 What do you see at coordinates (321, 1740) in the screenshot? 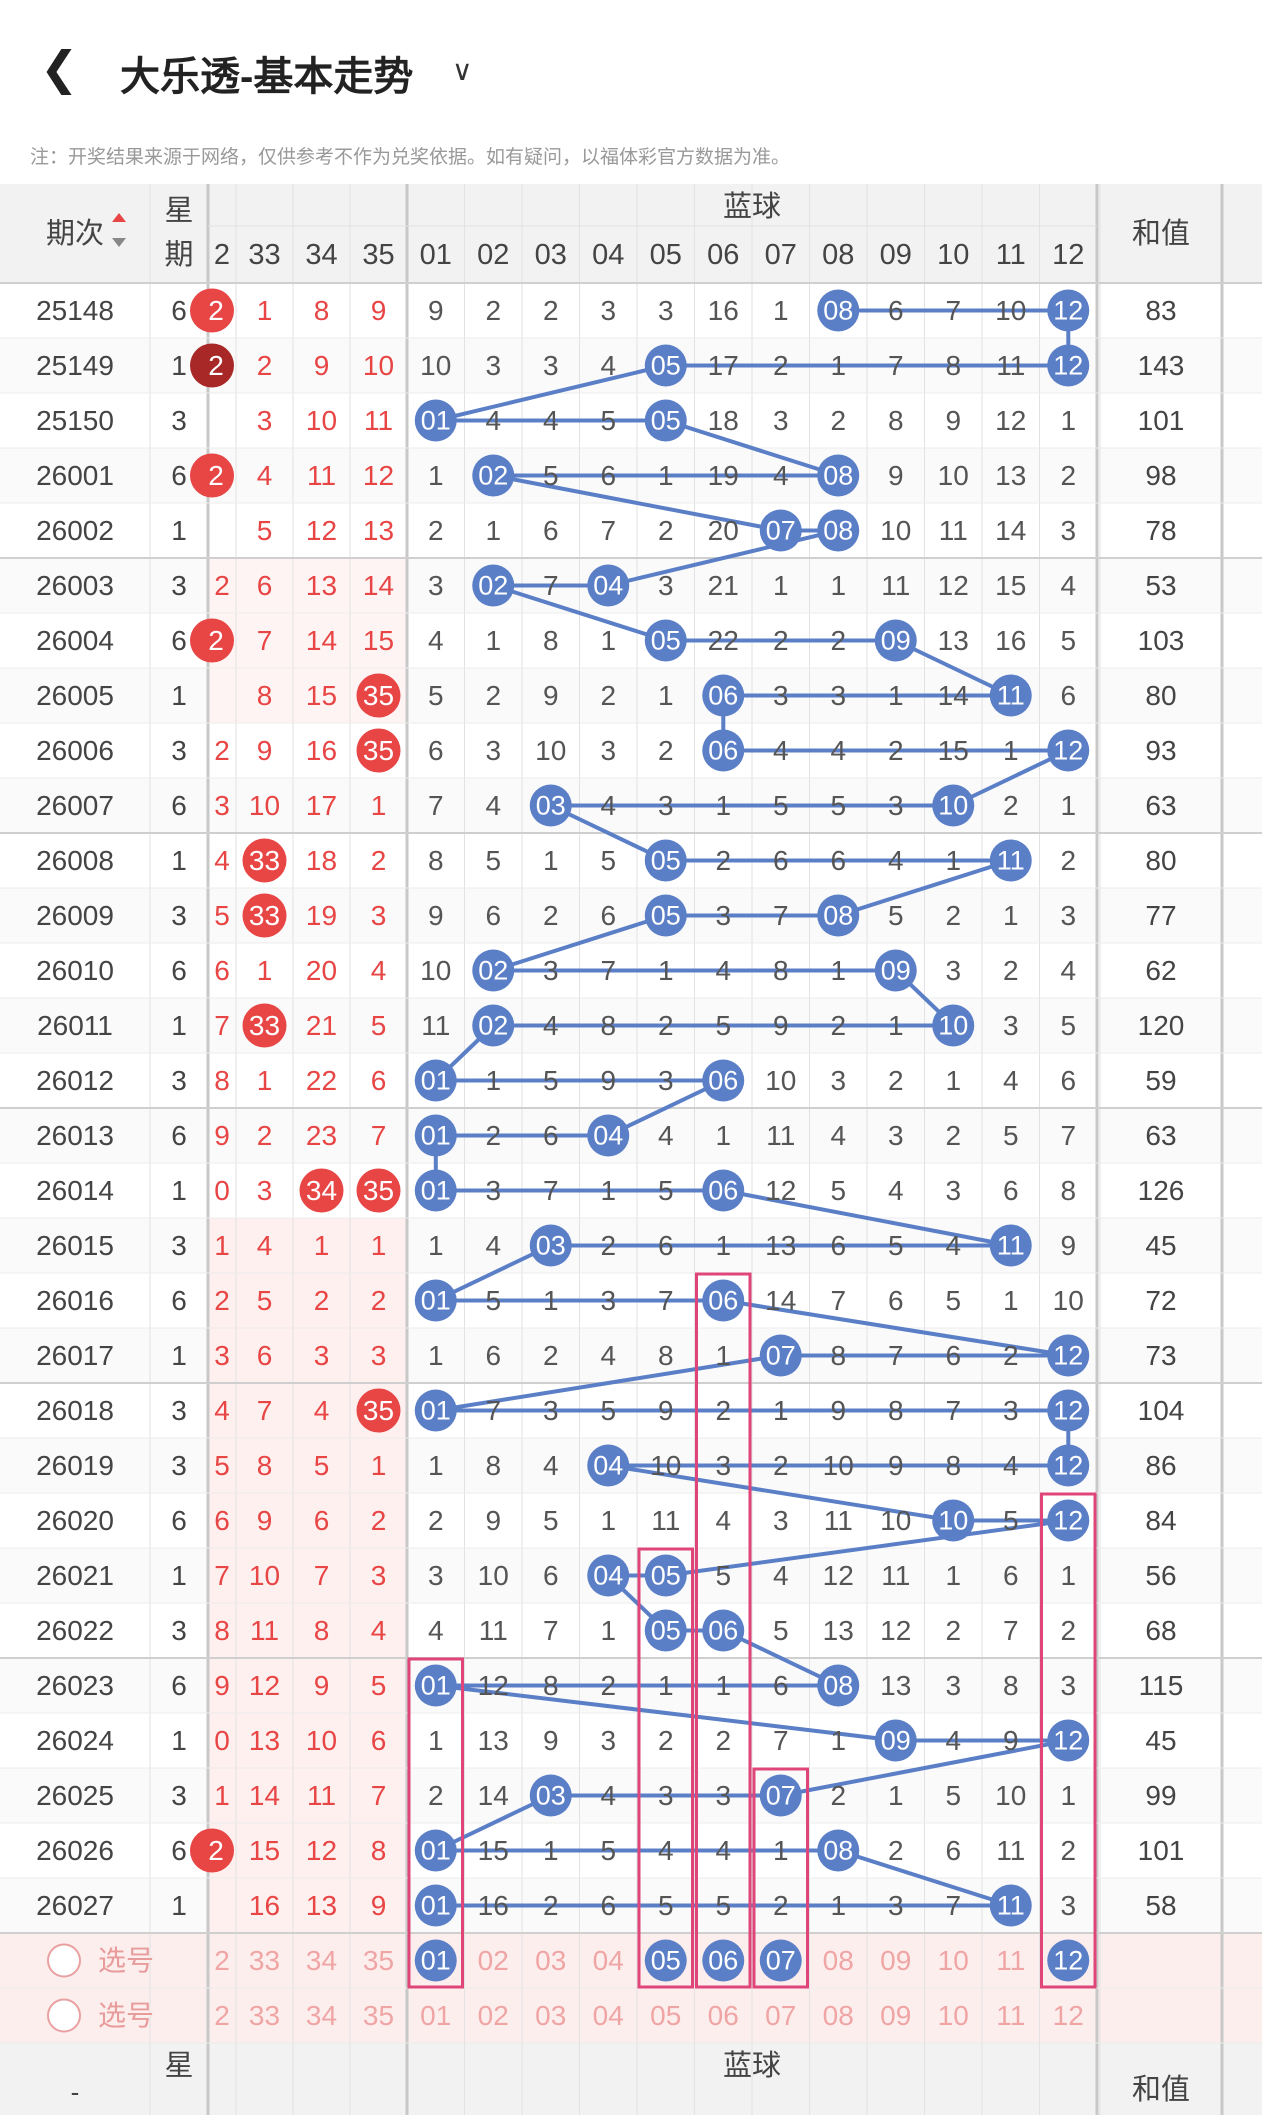
I see `front-miss-cell: 10` at bounding box center [321, 1740].